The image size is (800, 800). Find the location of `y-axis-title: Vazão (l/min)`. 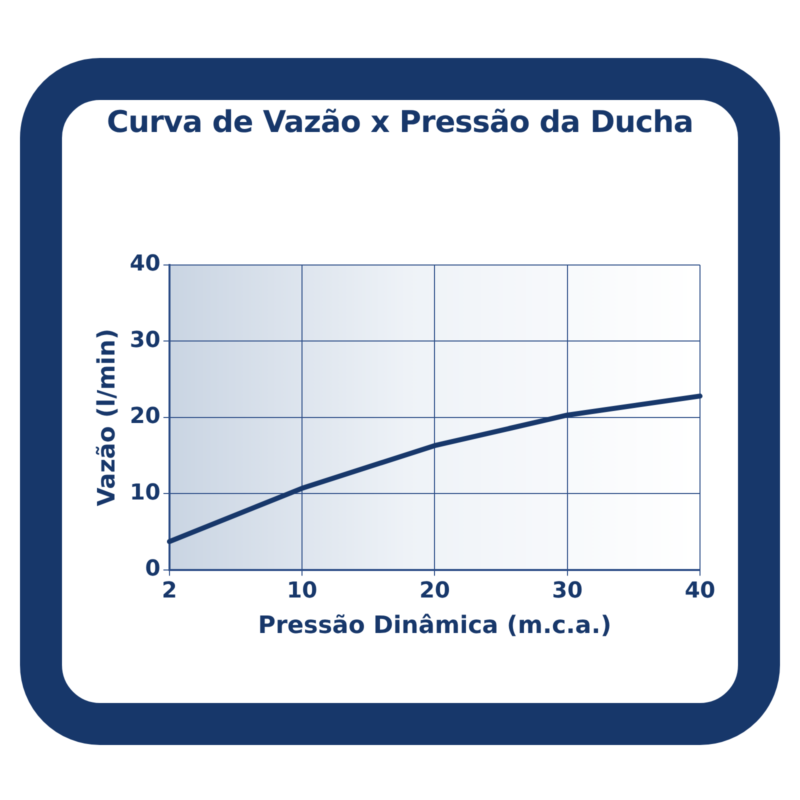

y-axis-title: Vazão (l/min) is located at coordinates (106, 417).